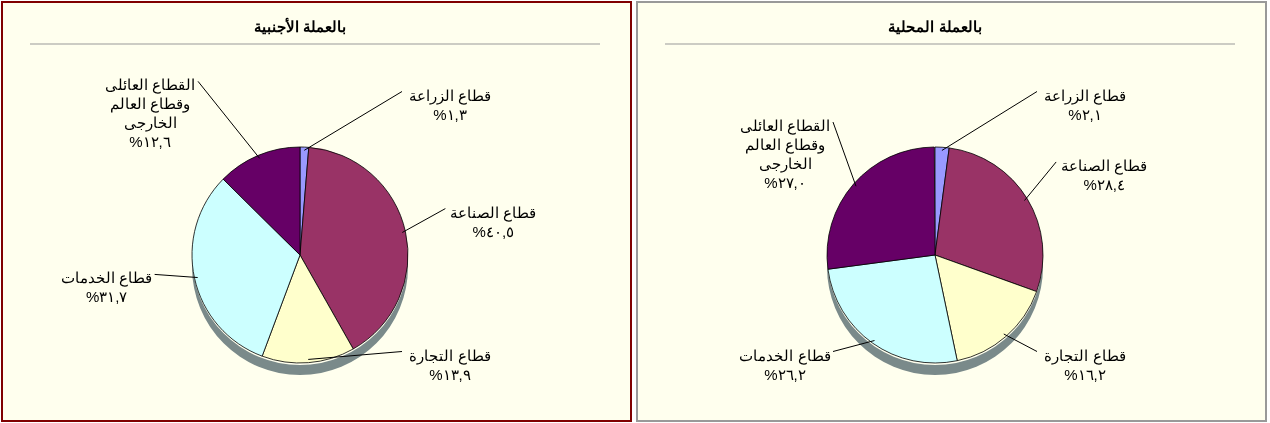 This screenshot has width=1270, height=423. What do you see at coordinates (450, 114) in the screenshot?
I see `data-label: ١,٣%` at bounding box center [450, 114].